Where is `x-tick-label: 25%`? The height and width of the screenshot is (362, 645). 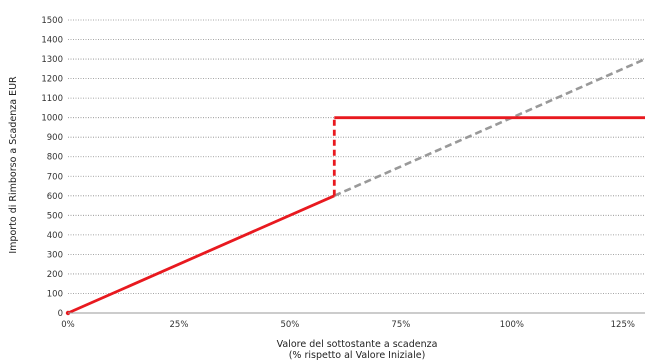 x-tick-label: 25% is located at coordinates (179, 325).